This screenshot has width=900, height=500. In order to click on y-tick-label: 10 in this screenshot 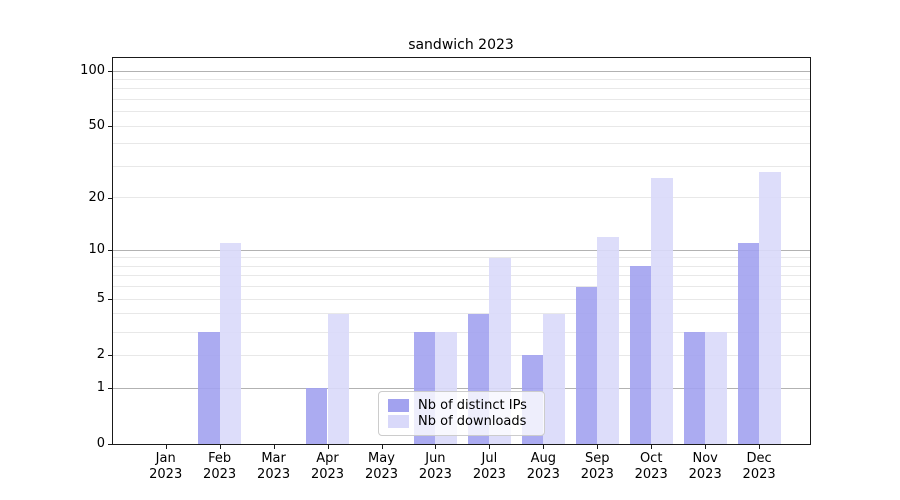, I will do `click(96, 250)`.